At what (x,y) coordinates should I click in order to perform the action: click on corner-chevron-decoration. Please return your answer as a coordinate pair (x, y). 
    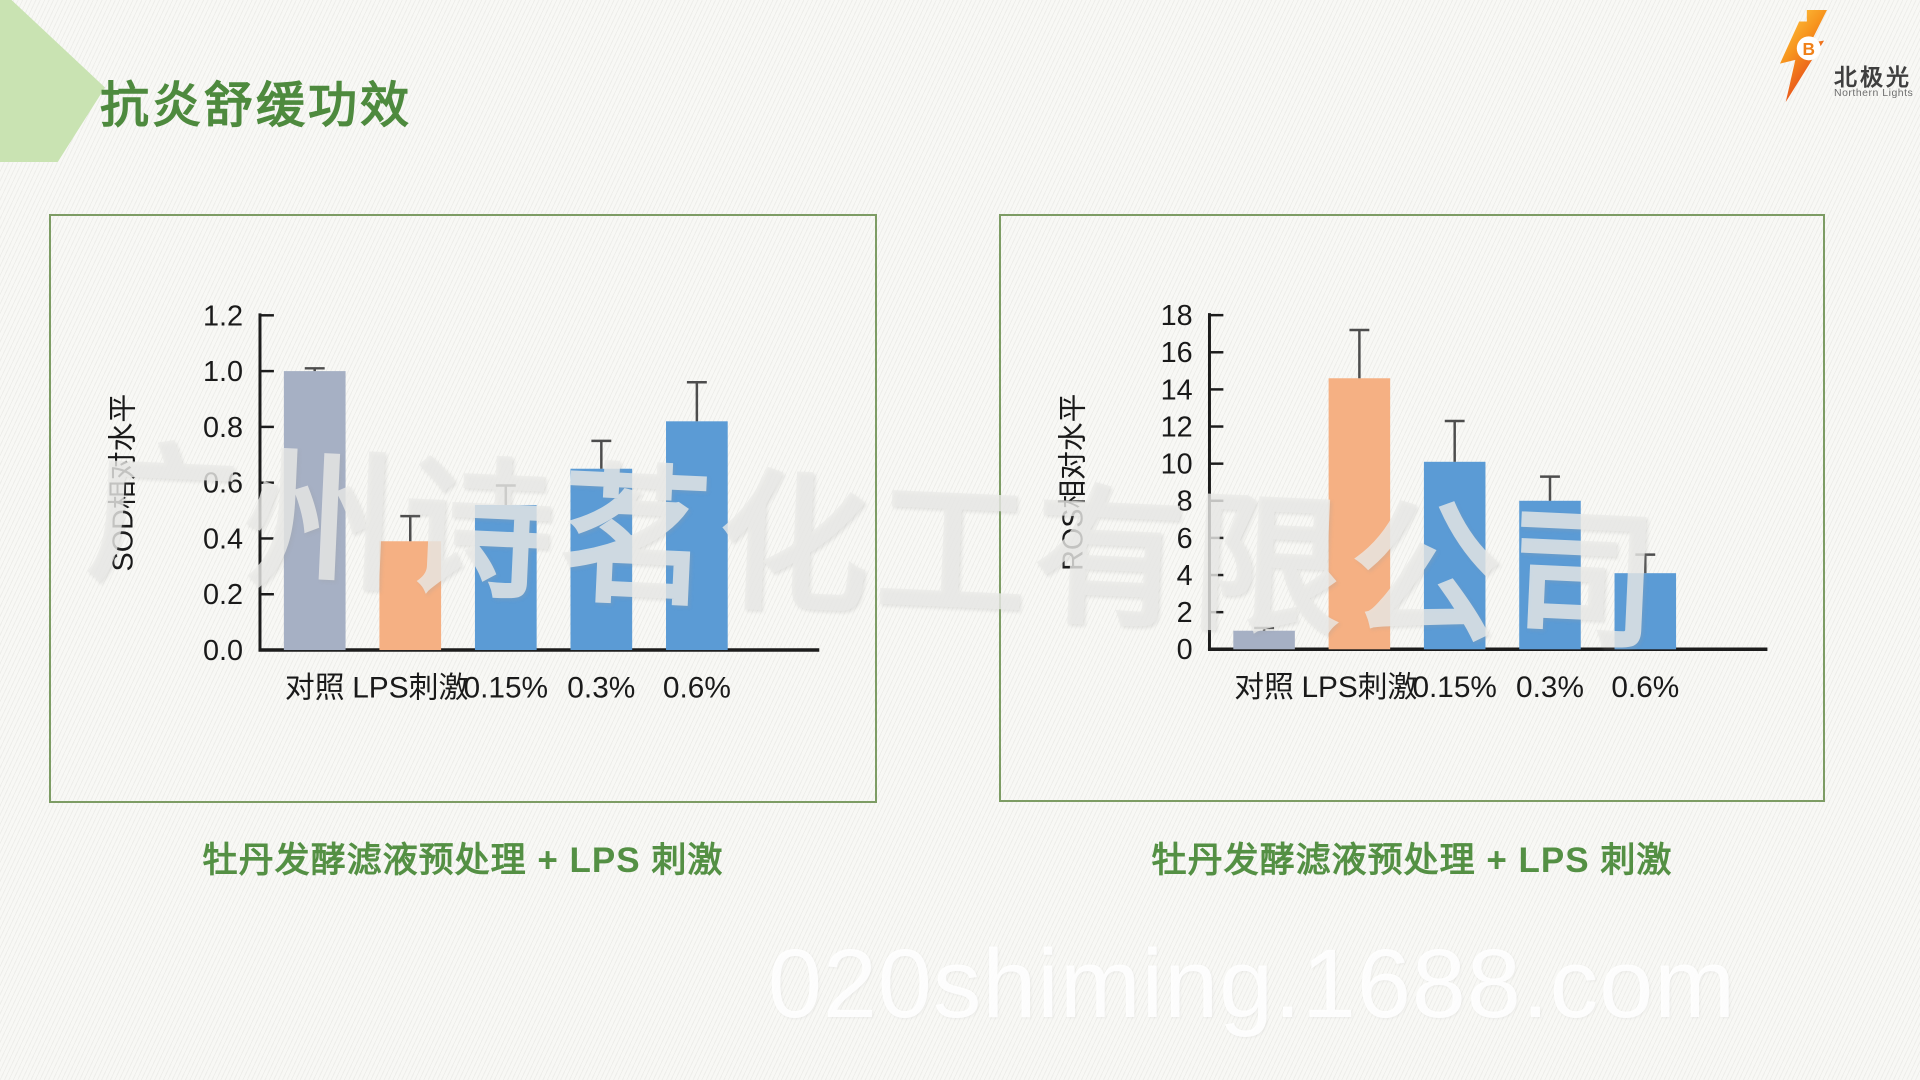
    Looking at the image, I should click on (52, 81).